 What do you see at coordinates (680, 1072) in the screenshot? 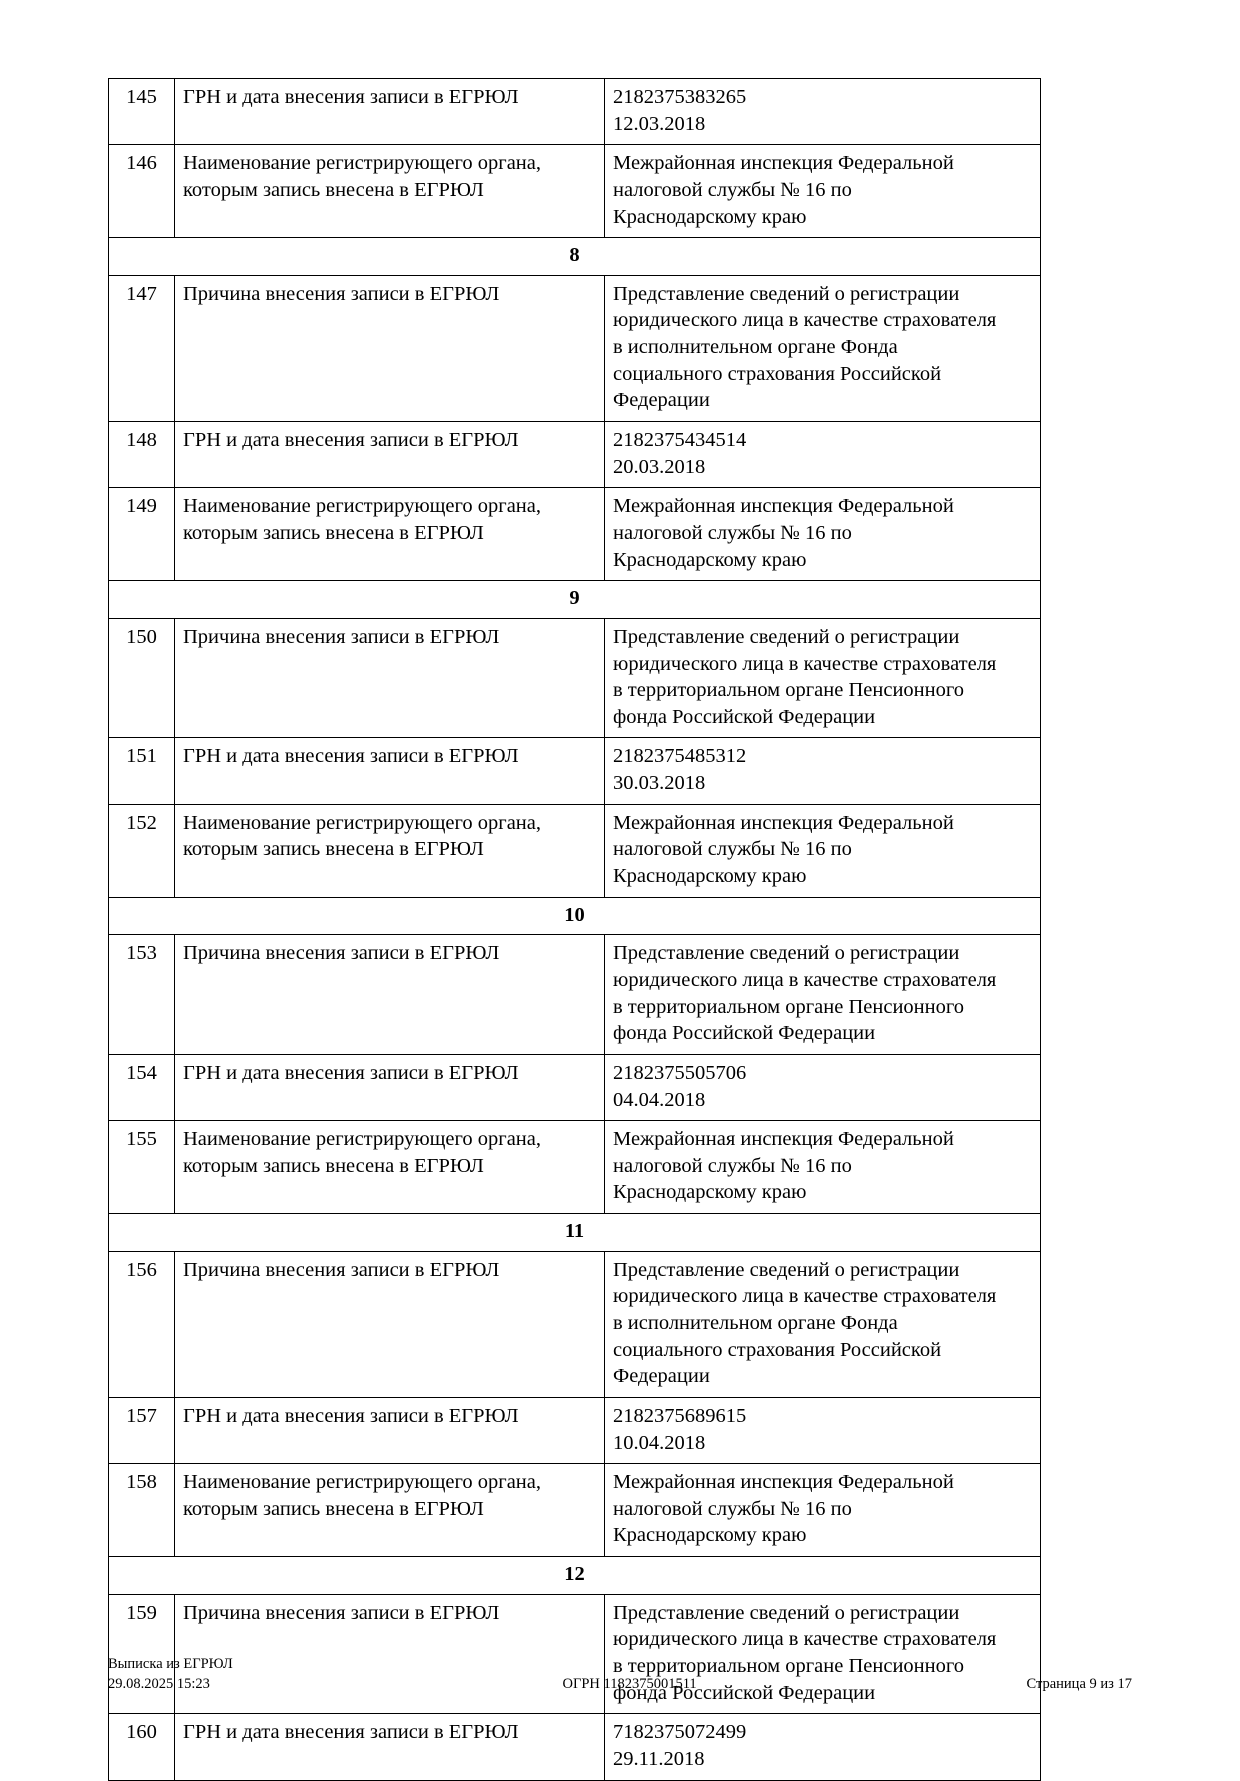
I see `row-value-line: 2182375505706` at bounding box center [680, 1072].